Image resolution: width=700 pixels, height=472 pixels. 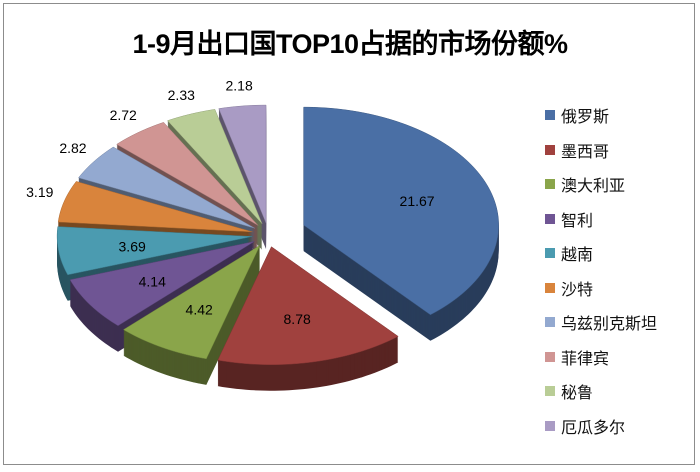 I want to click on legend-item: 乌兹别克斯坦, so click(x=601, y=322).